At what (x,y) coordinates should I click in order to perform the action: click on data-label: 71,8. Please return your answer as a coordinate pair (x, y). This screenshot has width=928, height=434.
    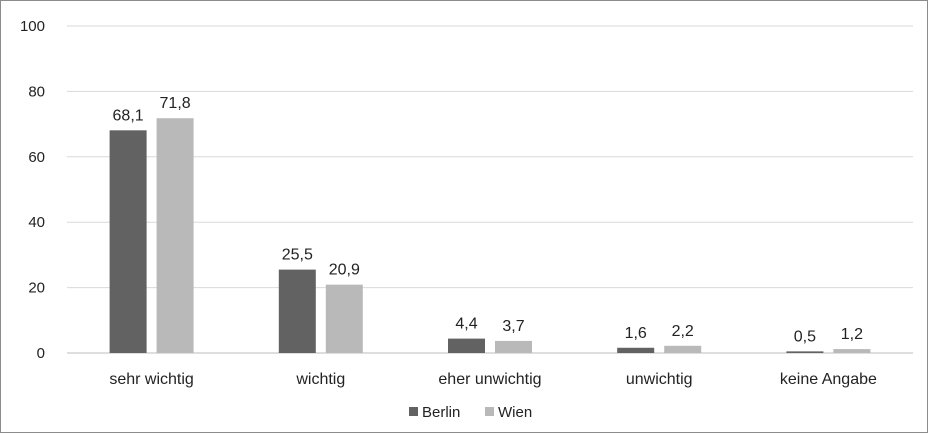
    Looking at the image, I should click on (175, 103).